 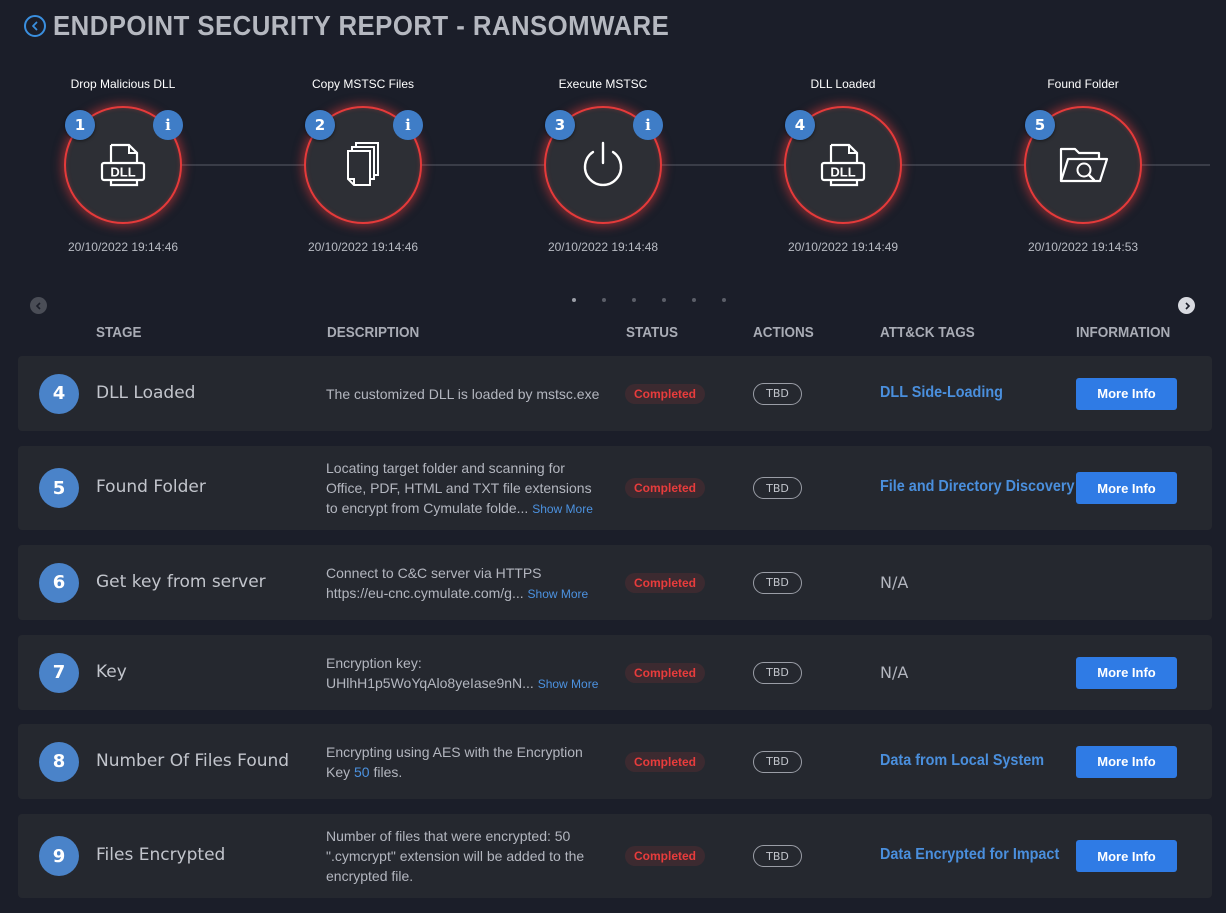 What do you see at coordinates (843, 162) in the screenshot?
I see `timeline-step: DLL Loaded DLL 4 20/10/2022 19:14:49` at bounding box center [843, 162].